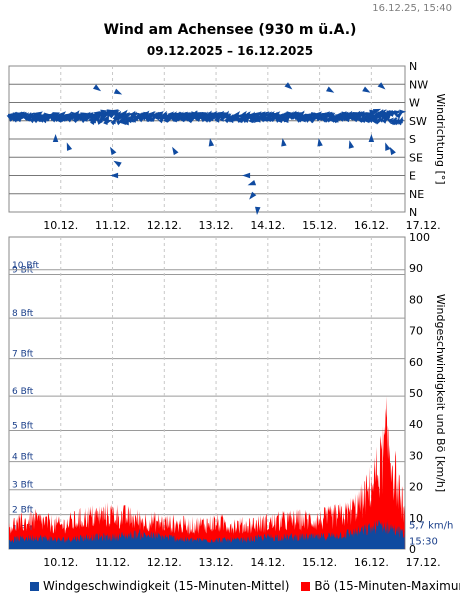 This screenshot has height=600, width=460. What do you see at coordinates (416, 424) in the screenshot?
I see `speed-y-tick-label: 40` at bounding box center [416, 424].